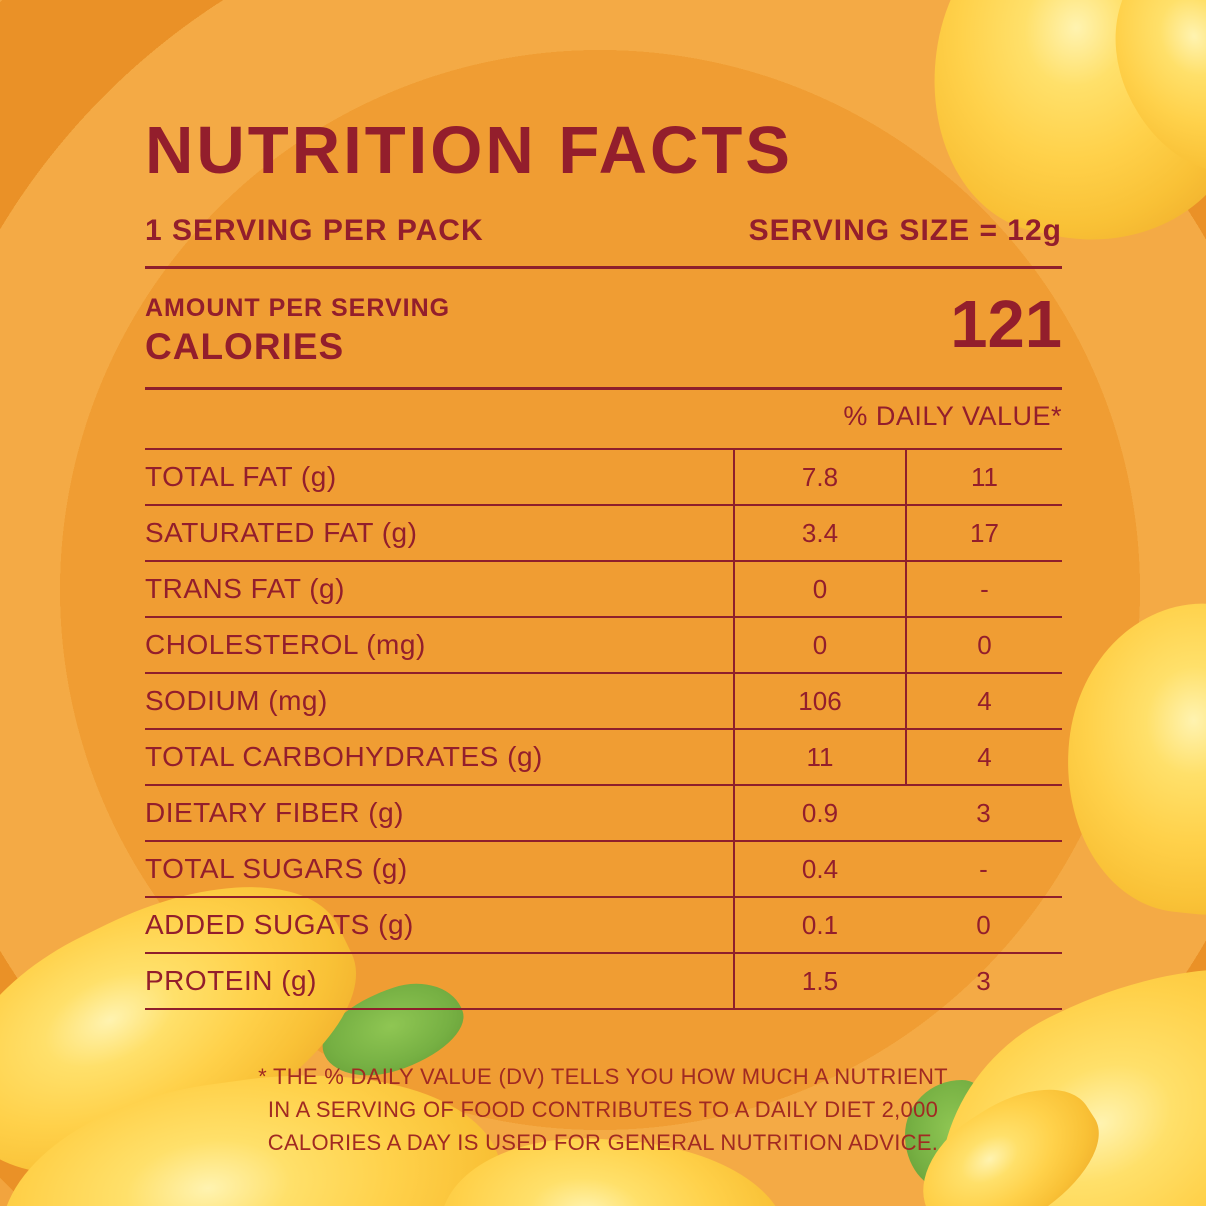 This screenshot has height=1206, width=1206. I want to click on daily-value-header: % DAILY VALUE*, so click(952, 416).